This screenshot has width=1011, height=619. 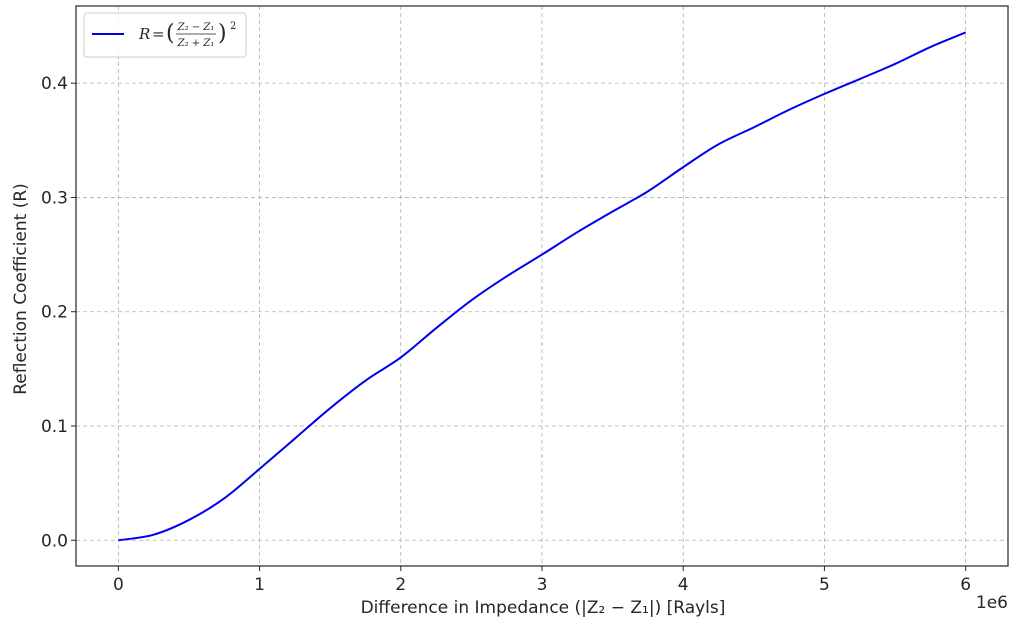 I want to click on legend-numerator: Z₂ − Z₁, so click(x=196, y=27).